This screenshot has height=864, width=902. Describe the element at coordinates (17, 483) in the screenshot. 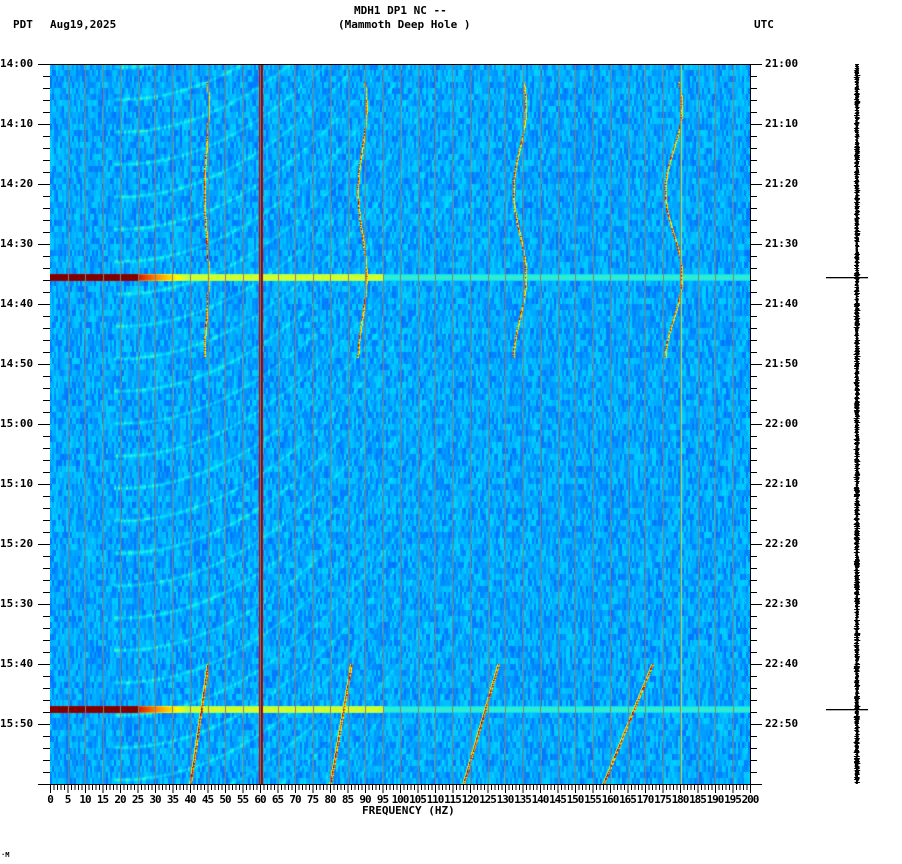

I see `y-tick-left: 15:10` at that location.